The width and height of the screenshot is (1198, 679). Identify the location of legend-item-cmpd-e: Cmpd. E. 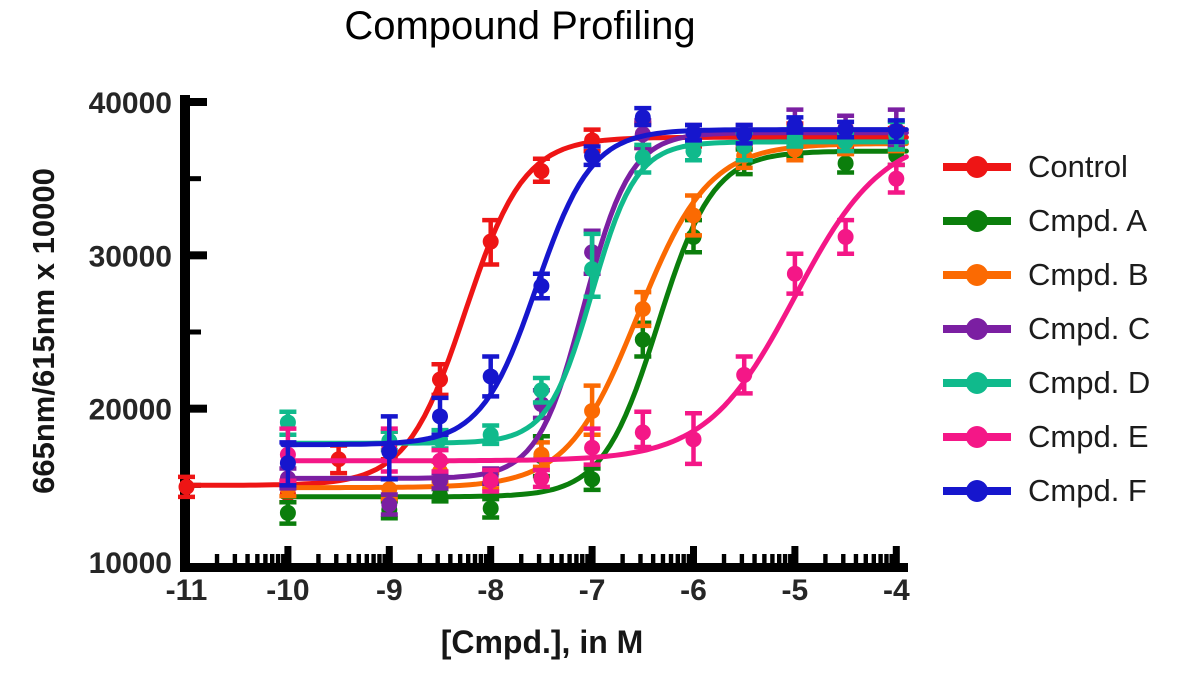
(1046, 437).